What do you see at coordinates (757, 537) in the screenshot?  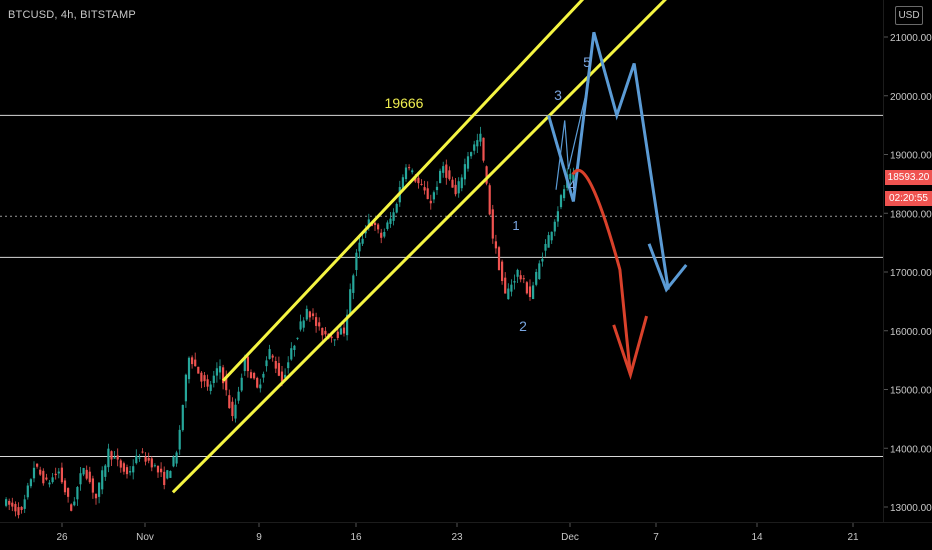 I see `x-tick-label: 14` at bounding box center [757, 537].